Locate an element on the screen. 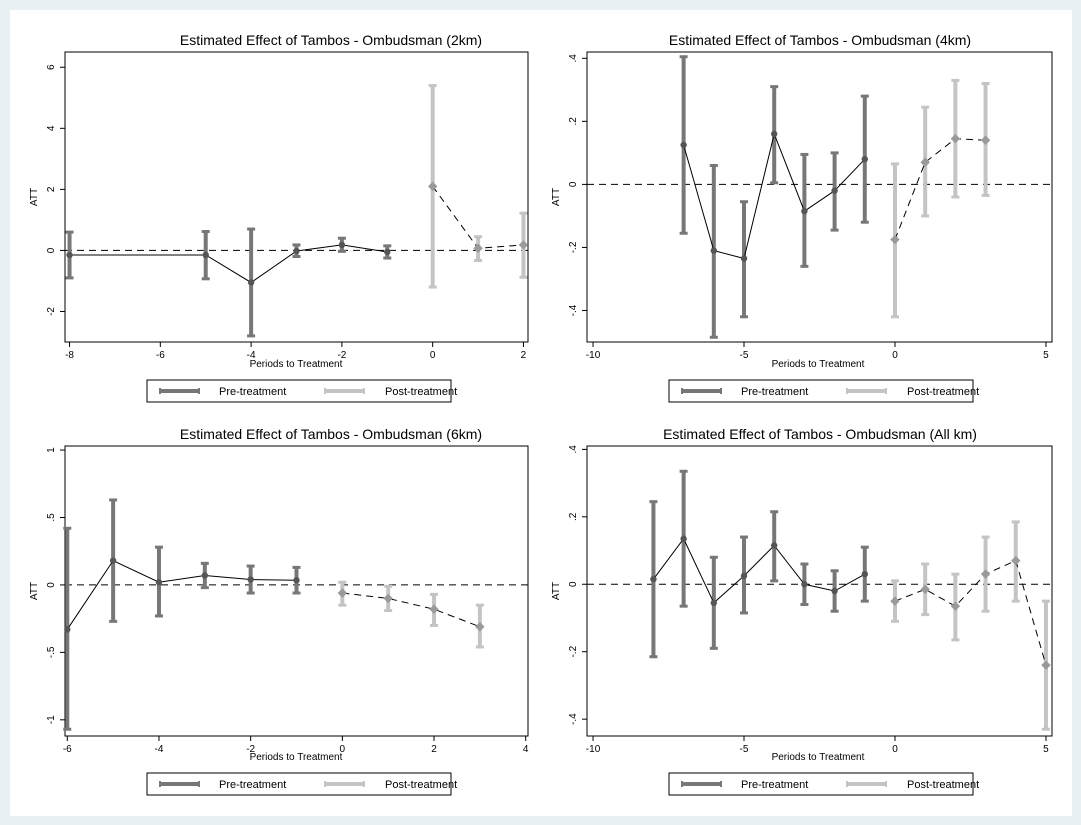  y-tick-label: .5 is located at coordinates (51, 517).